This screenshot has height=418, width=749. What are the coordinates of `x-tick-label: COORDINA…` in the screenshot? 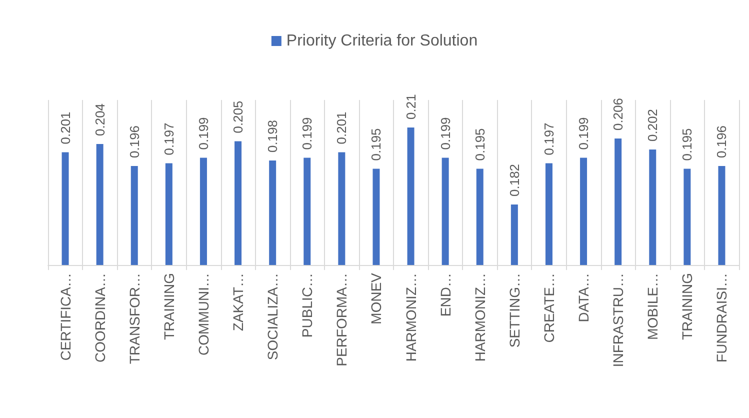 It's located at (100, 317).